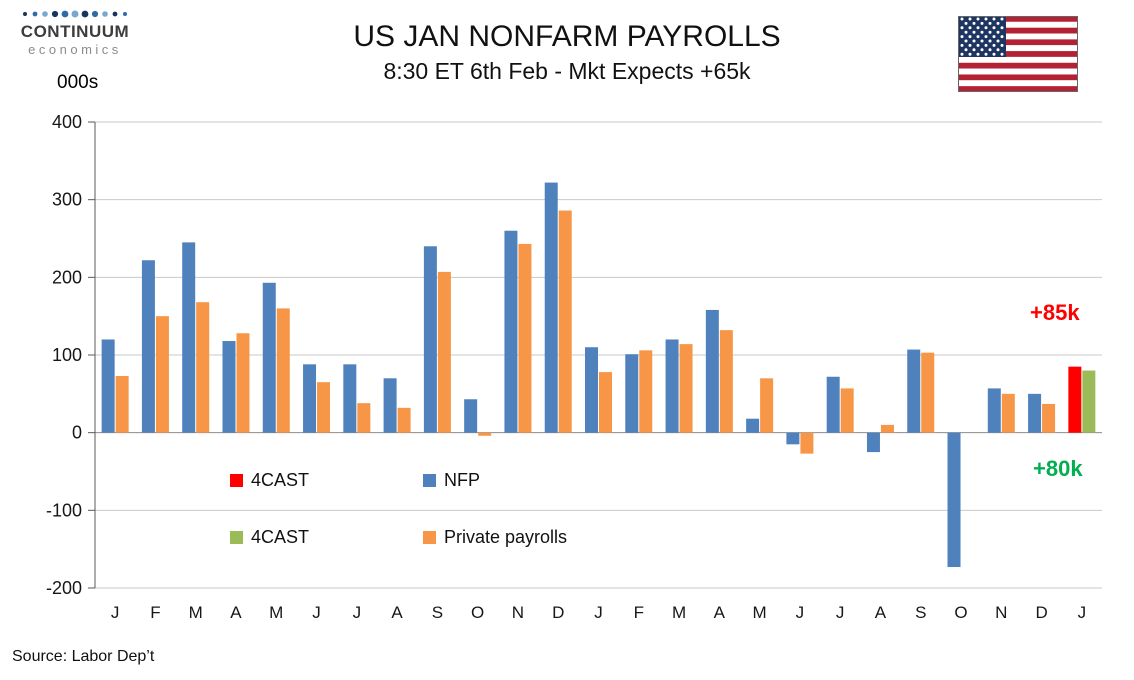 Image resolution: width=1134 pixels, height=680 pixels. What do you see at coordinates (1075, 399) in the screenshot?
I see `forecast-bar-nfp` at bounding box center [1075, 399].